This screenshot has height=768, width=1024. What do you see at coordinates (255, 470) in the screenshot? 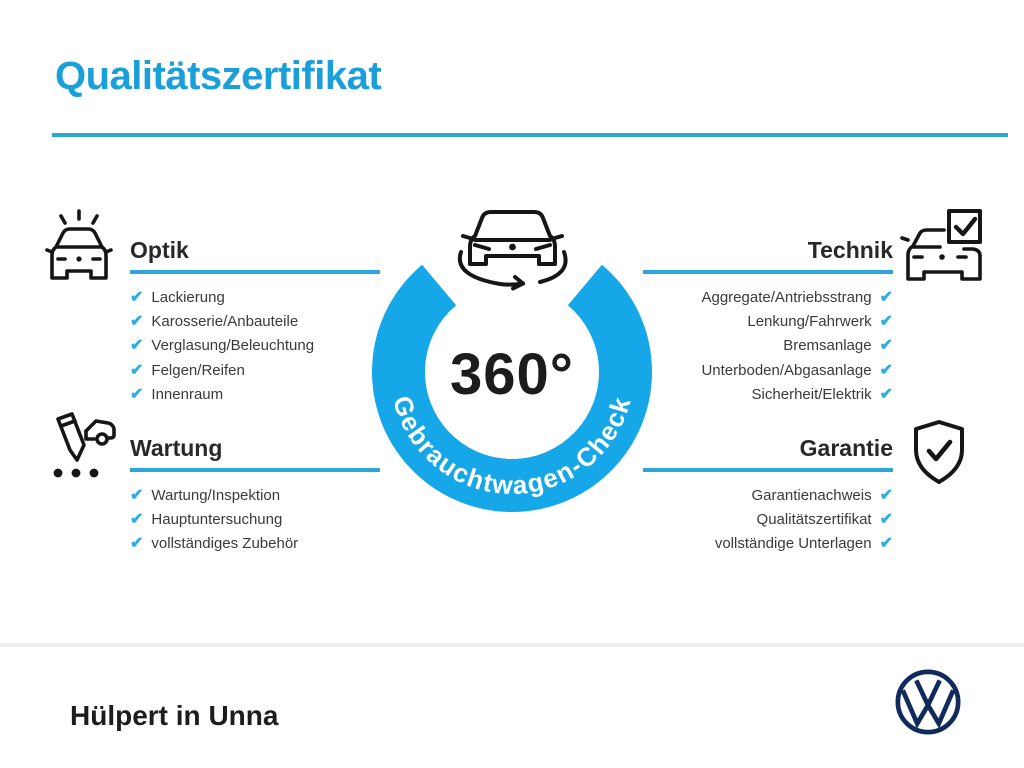
I see `wartung-divider` at bounding box center [255, 470].